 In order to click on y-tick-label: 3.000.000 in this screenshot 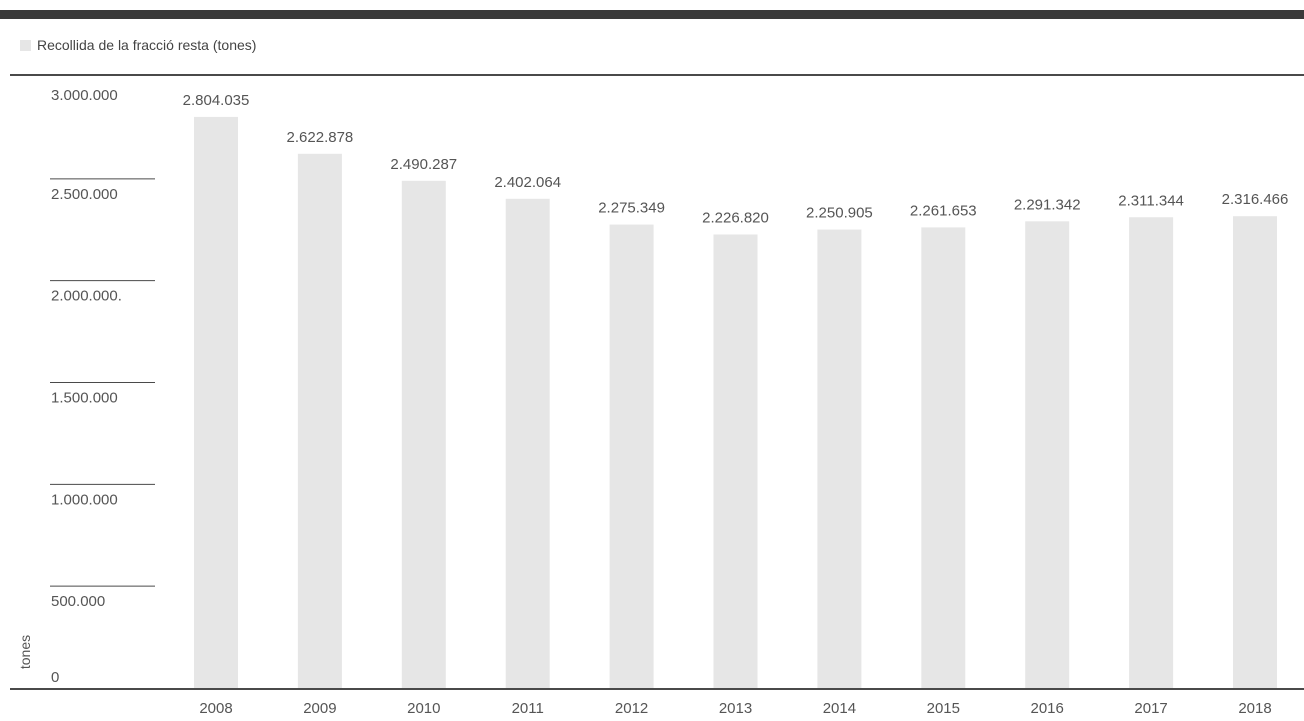, I will do `click(84, 95)`.